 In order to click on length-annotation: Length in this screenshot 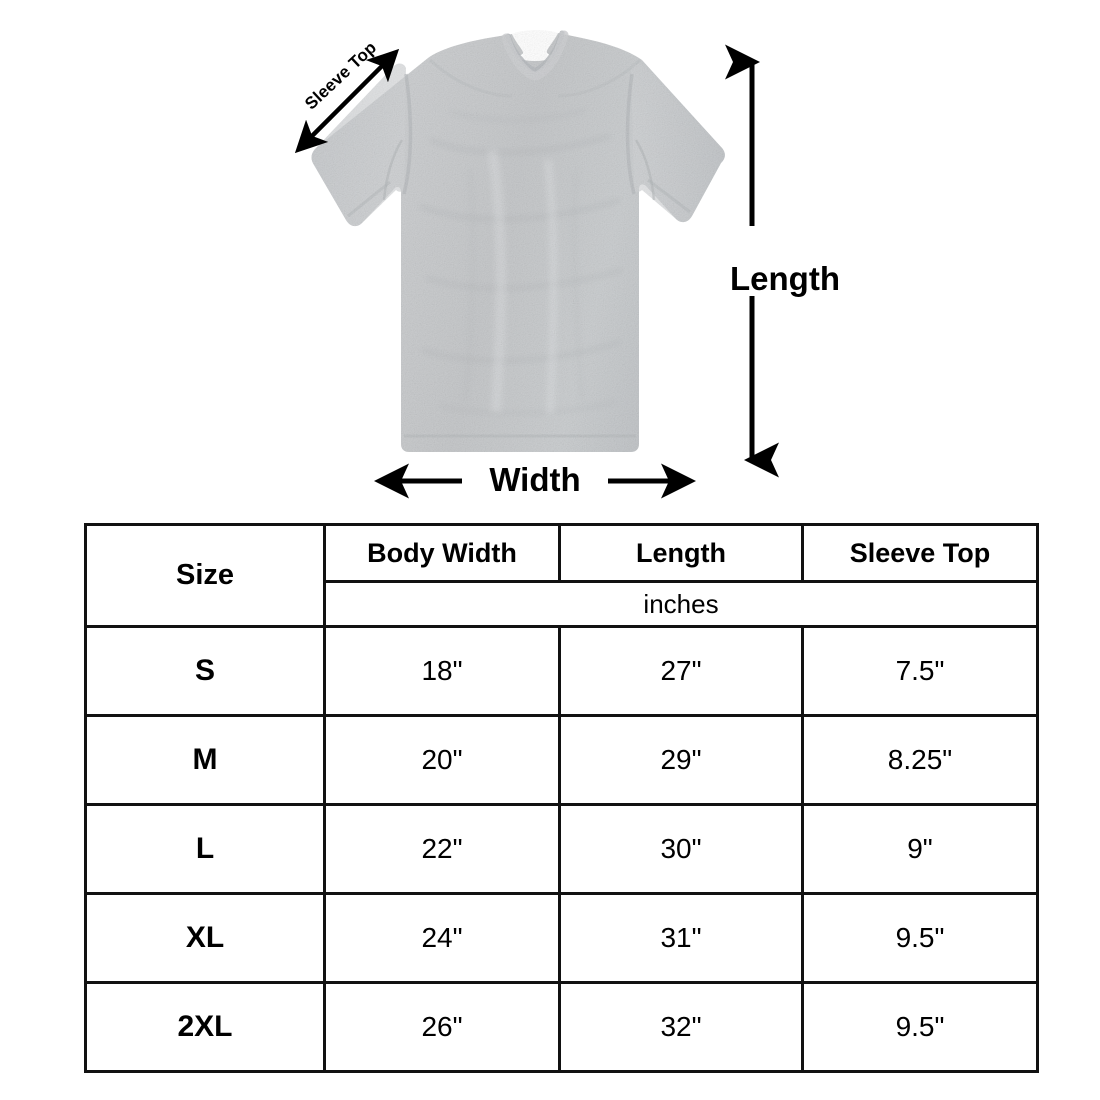, I will do `click(790, 260)`.